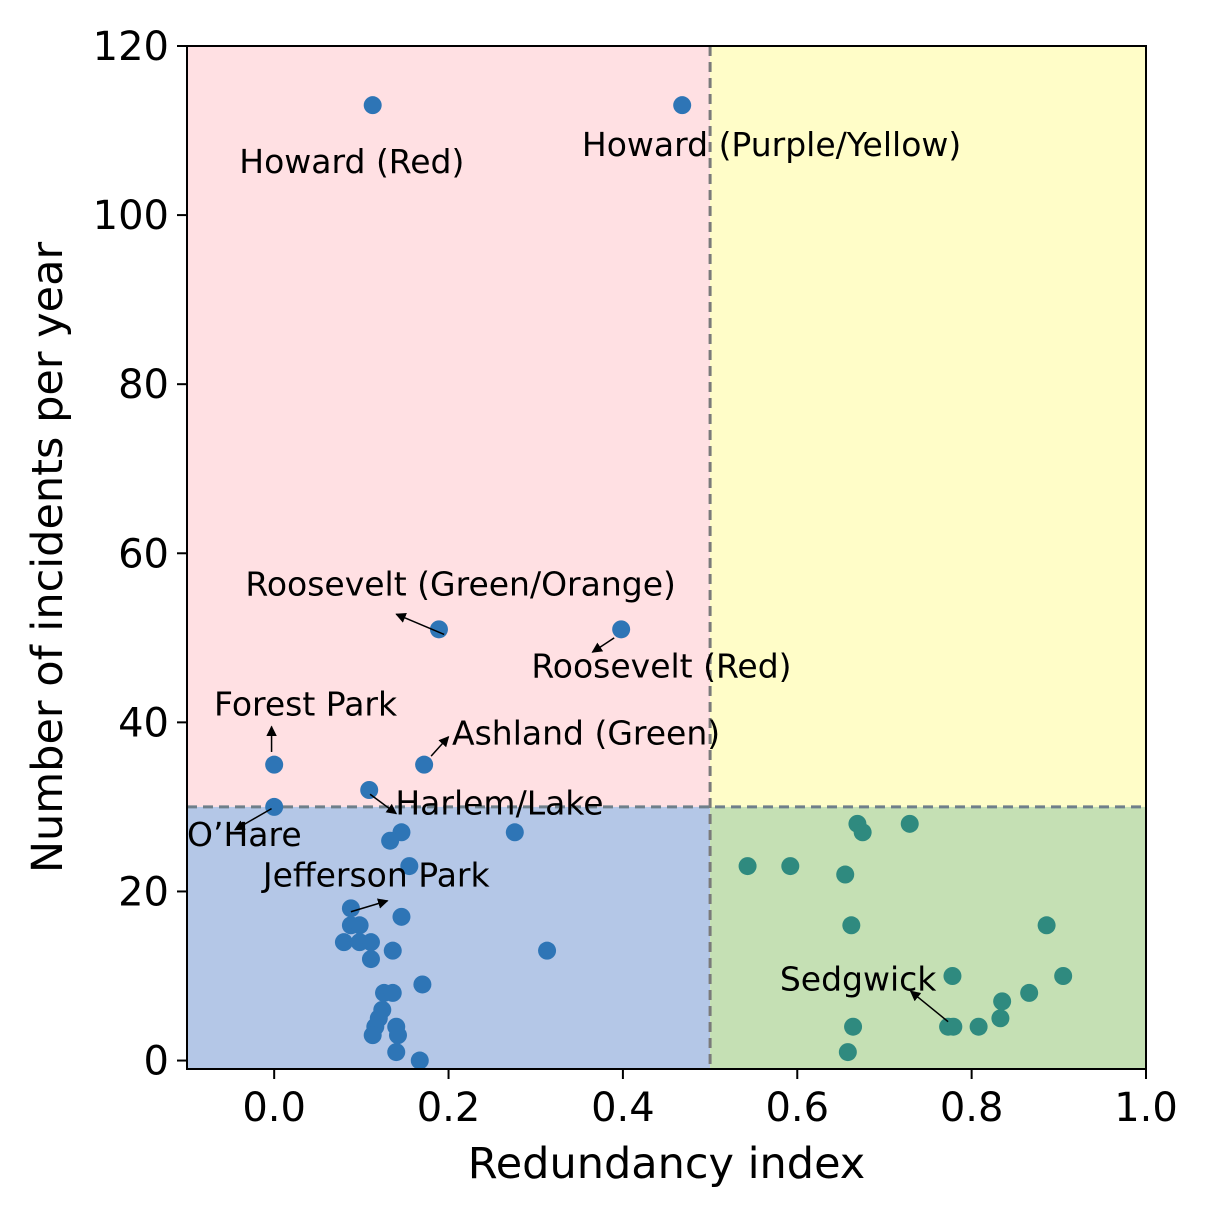  What do you see at coordinates (143, 892) in the screenshot?
I see `y-tick-label: 20` at bounding box center [143, 892].